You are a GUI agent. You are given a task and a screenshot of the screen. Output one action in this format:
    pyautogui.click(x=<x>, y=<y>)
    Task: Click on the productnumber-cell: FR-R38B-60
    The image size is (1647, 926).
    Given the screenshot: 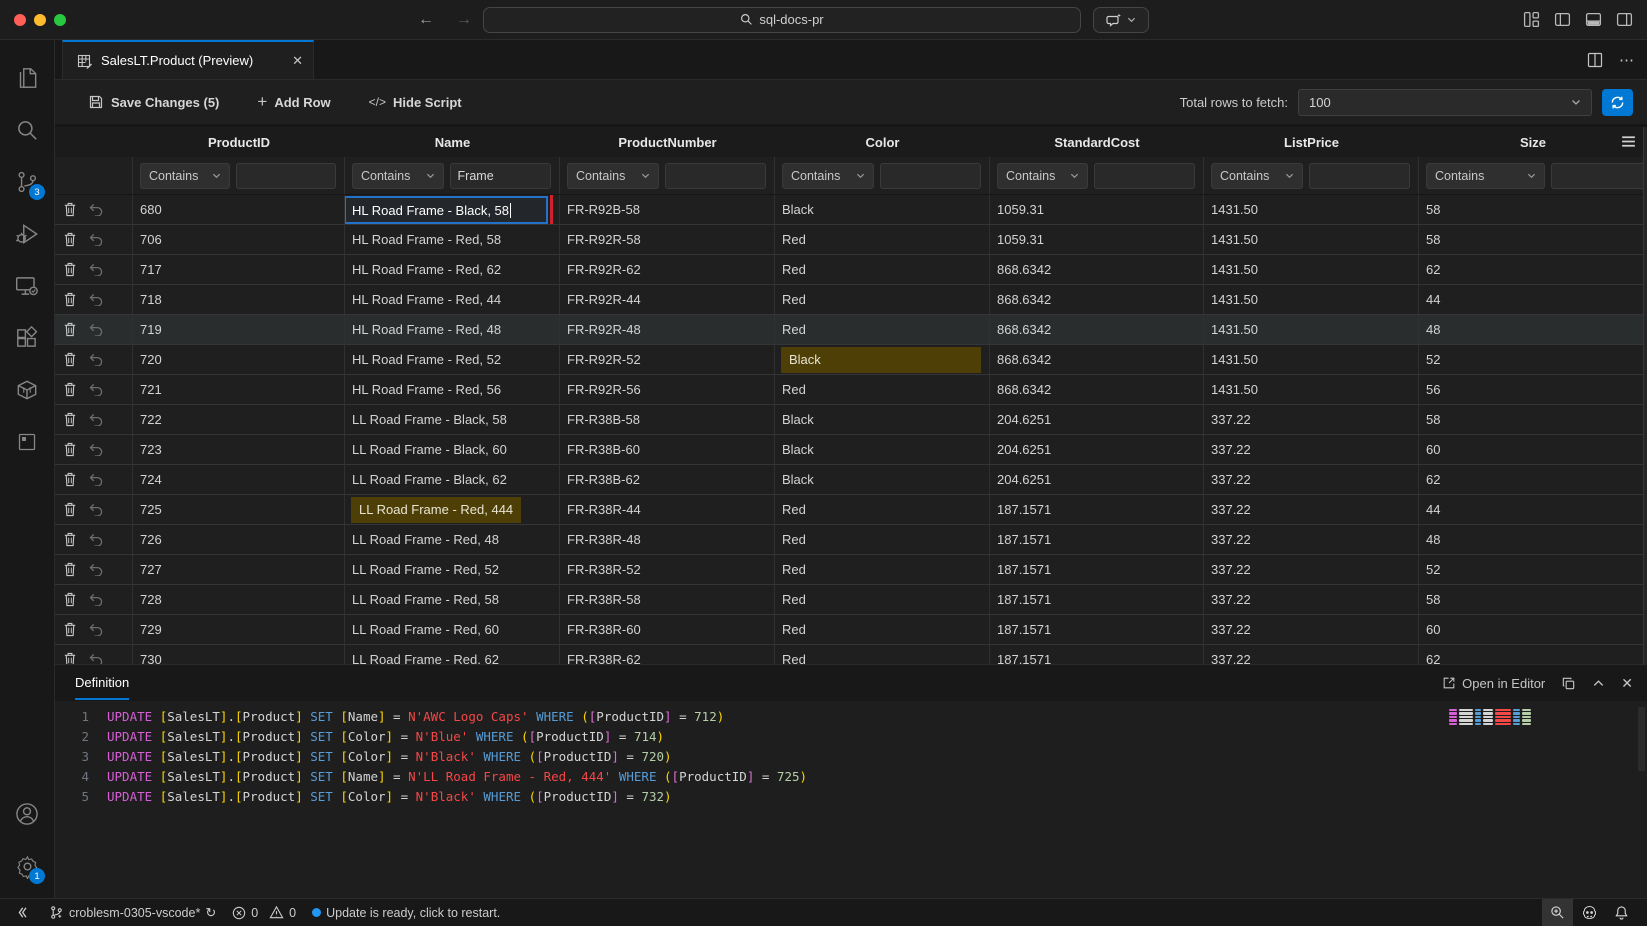 What is the action you would take?
    pyautogui.click(x=667, y=449)
    